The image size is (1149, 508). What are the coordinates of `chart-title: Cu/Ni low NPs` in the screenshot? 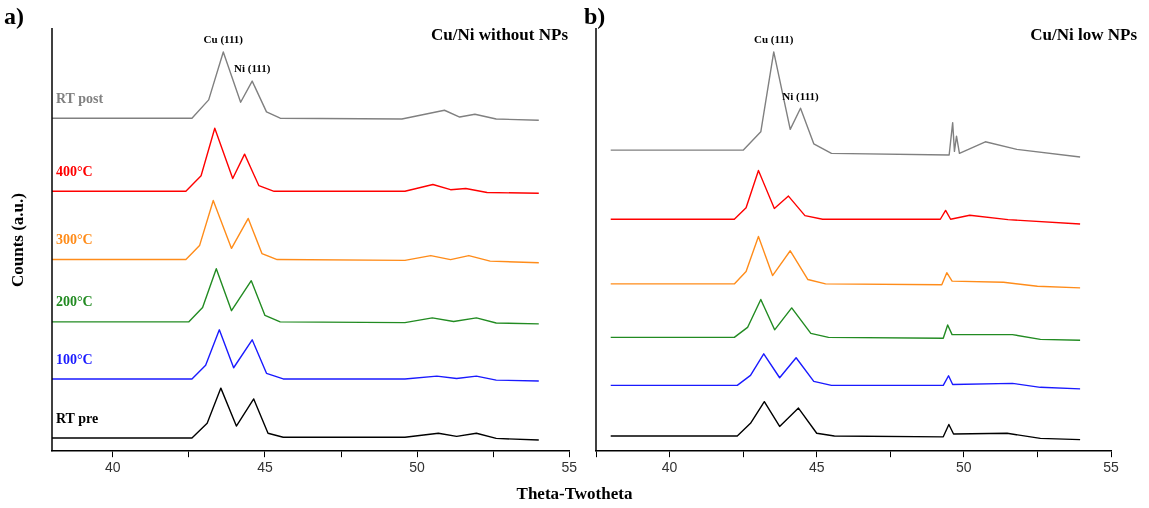 It's located at (1084, 35).